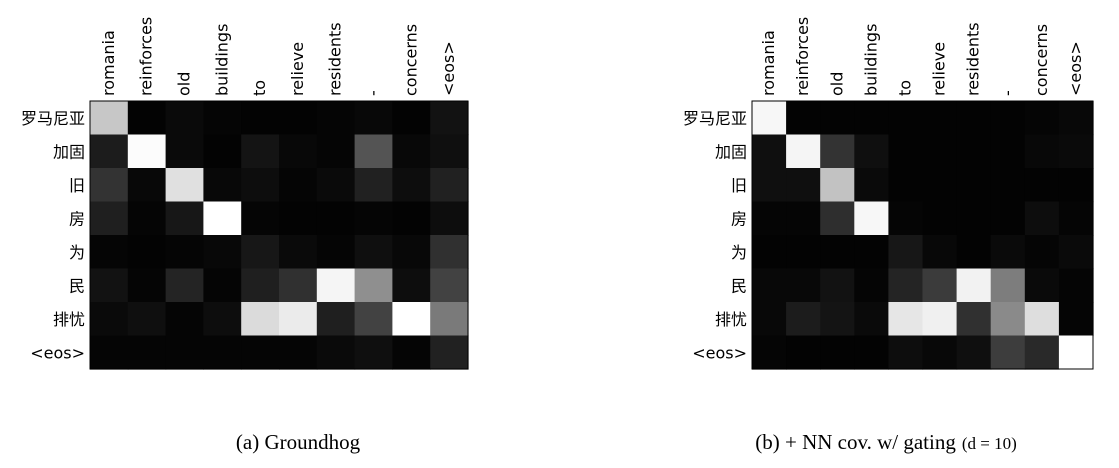 The width and height of the screenshot is (1119, 468). I want to click on x-tick-label: to, so click(904, 88).